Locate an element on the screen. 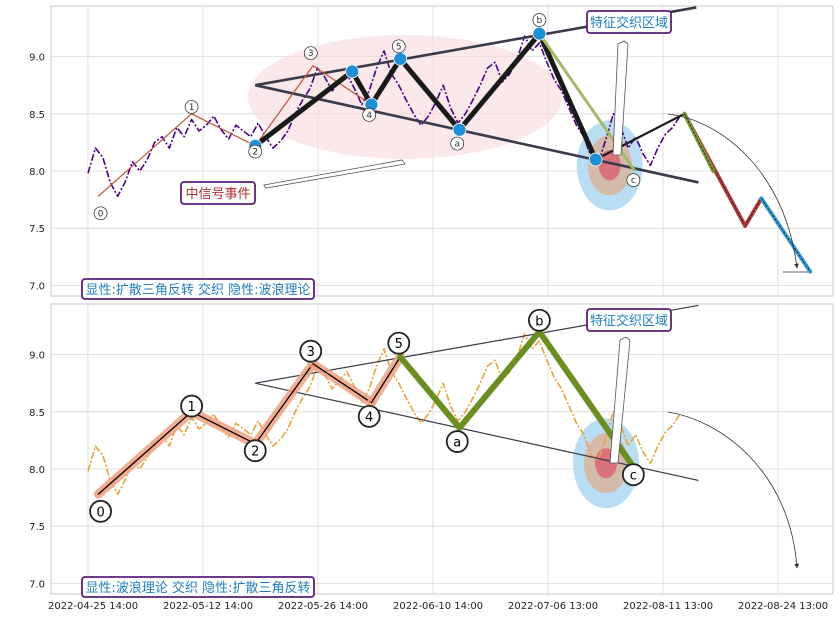 The height and width of the screenshot is (617, 839). x-tick-label: 2022-04-25 14:00 is located at coordinates (93, 606).